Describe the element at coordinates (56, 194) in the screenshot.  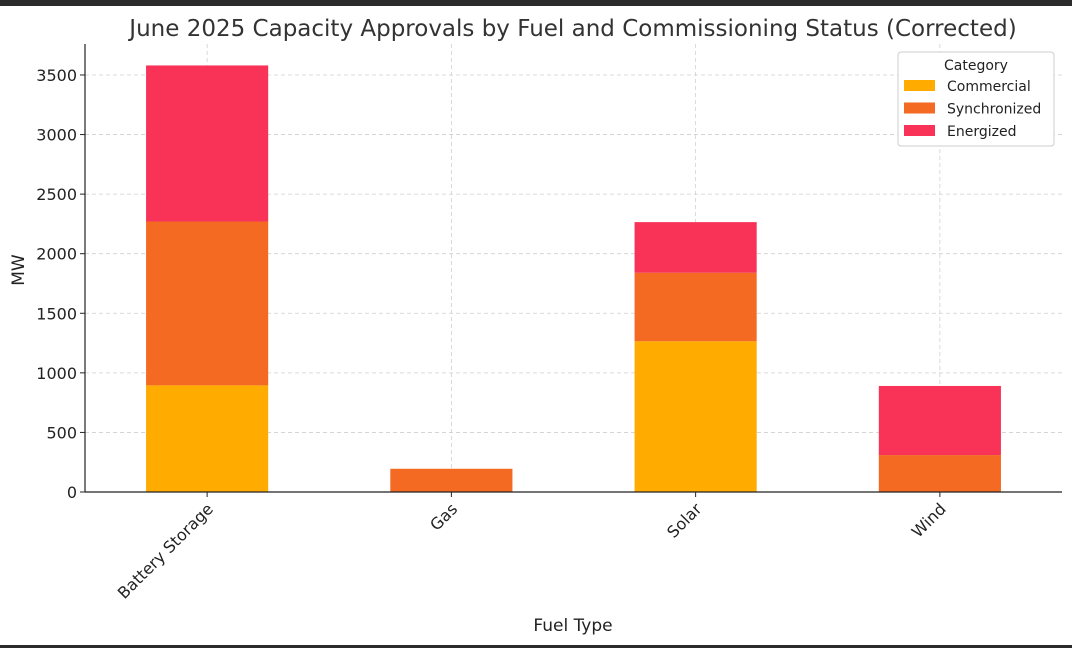
I see `y-tick-label: 2500` at that location.